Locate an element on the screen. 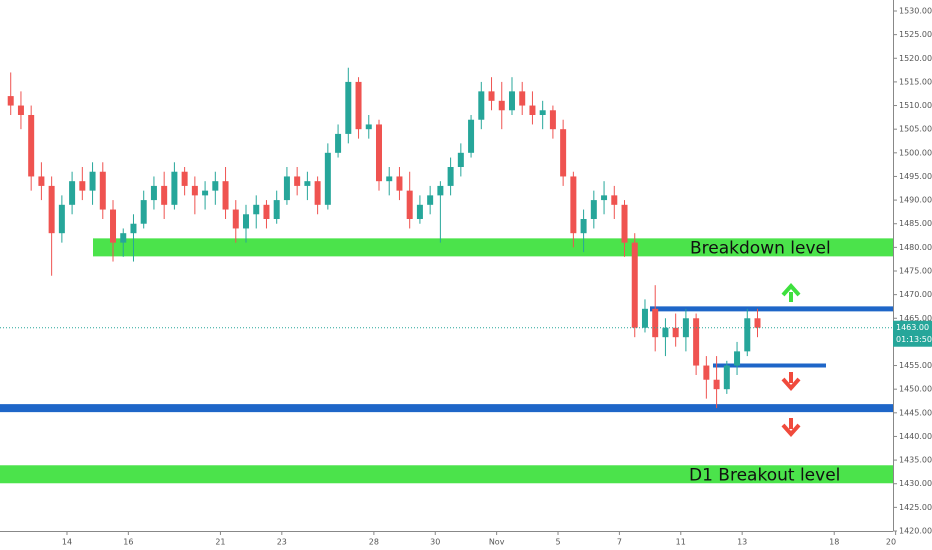 The image size is (932, 550). x-tick-label: 14 is located at coordinates (67, 542).